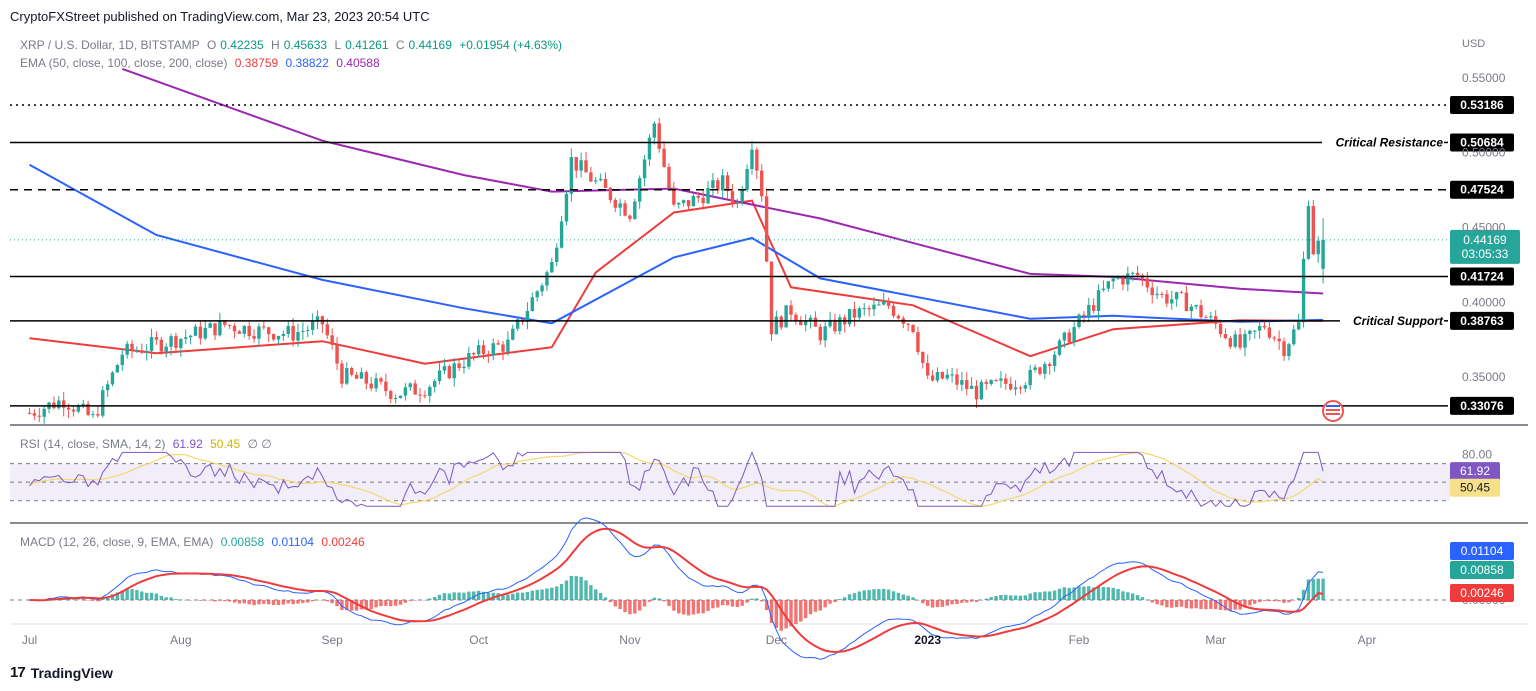  Describe the element at coordinates (1473, 44) in the screenshot. I see `currency-label: USD` at that location.